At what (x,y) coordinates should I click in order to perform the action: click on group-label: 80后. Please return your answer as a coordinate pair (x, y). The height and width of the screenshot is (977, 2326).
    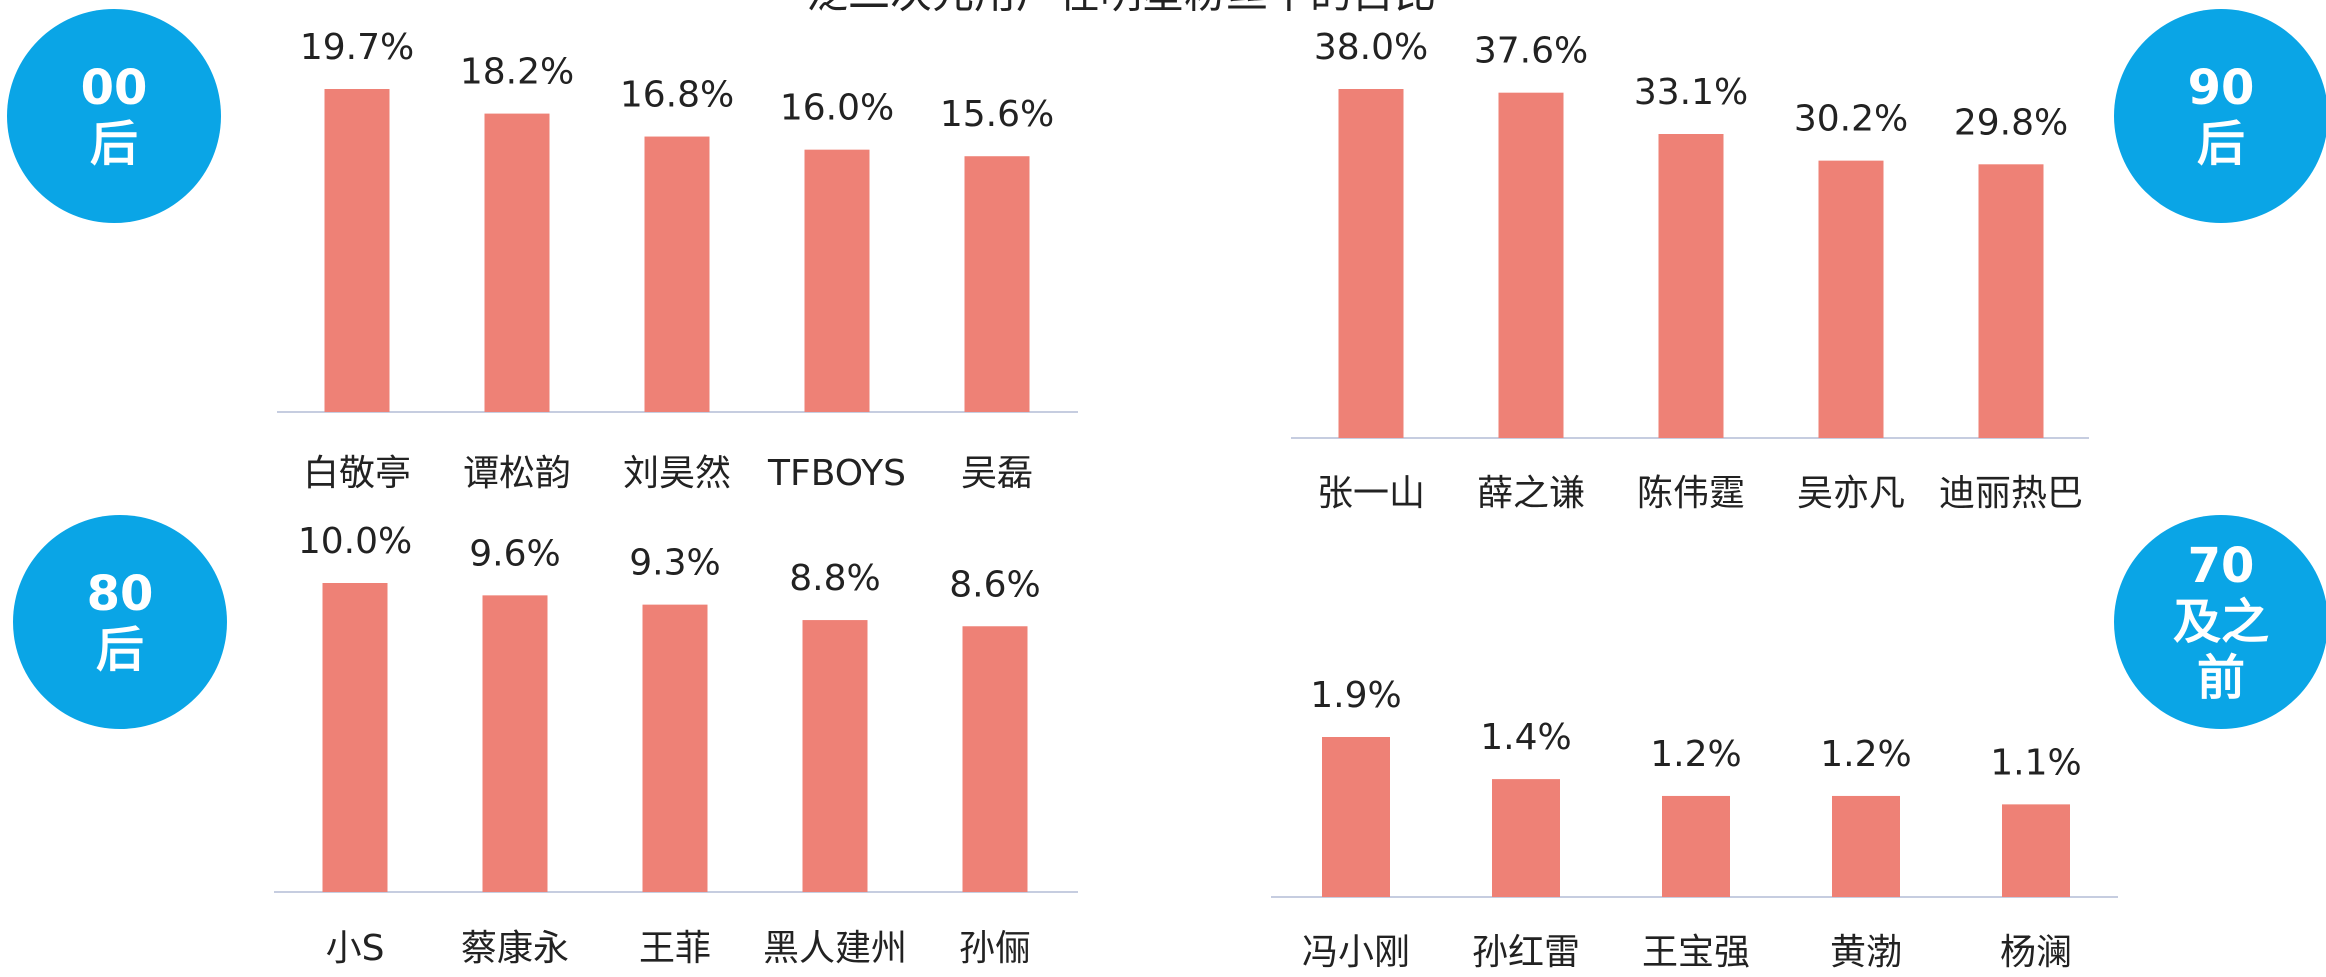
    Looking at the image, I should click on (120, 622).